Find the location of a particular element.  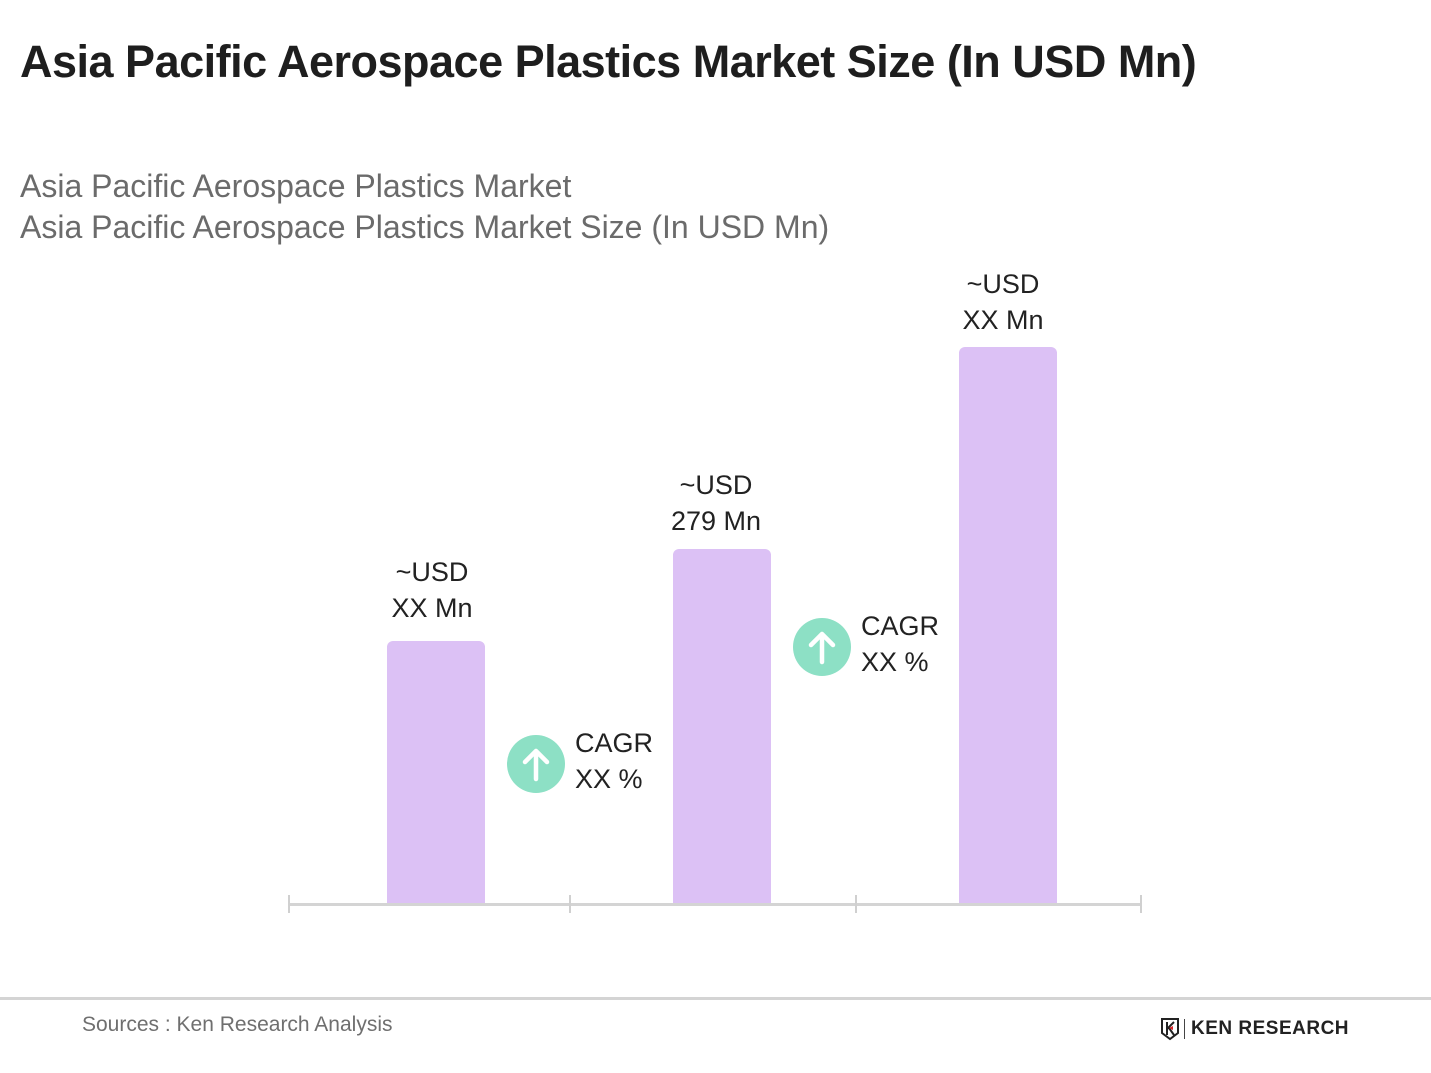

ken-research-logo-icon is located at coordinates (1170, 1029).